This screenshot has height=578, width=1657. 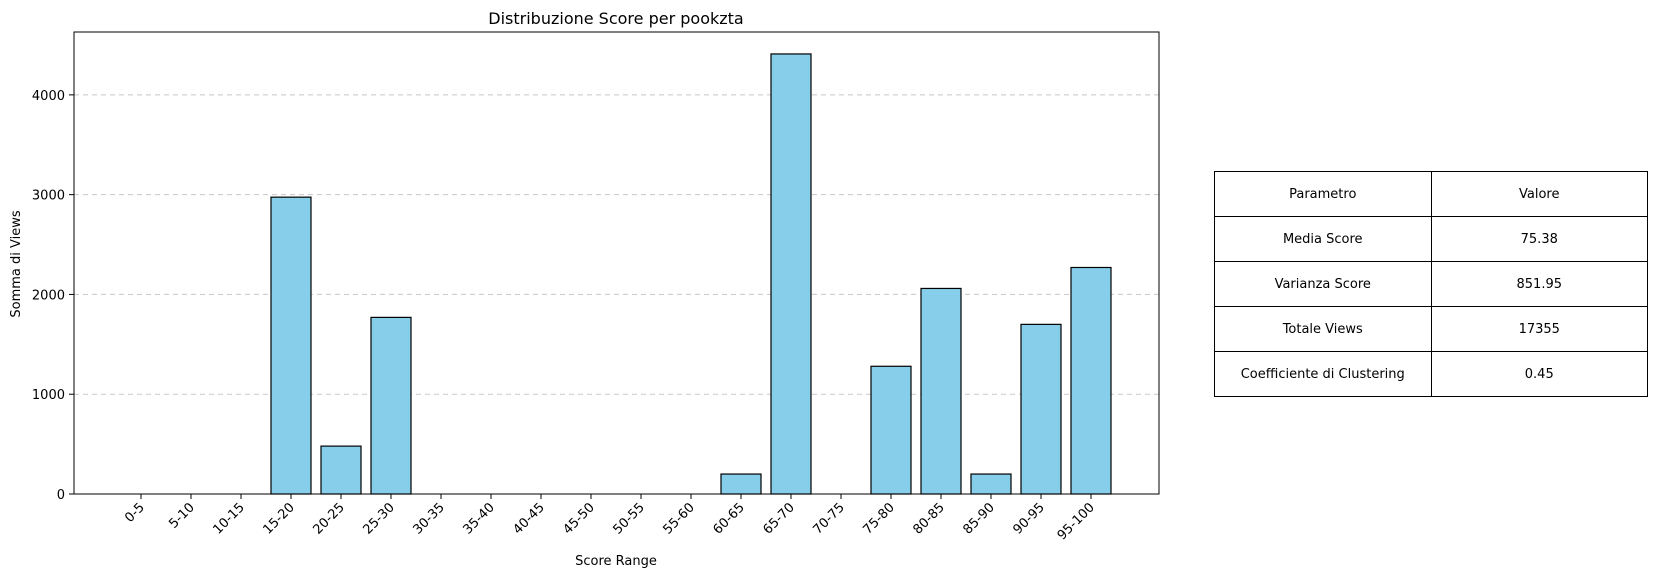 What do you see at coordinates (979, 518) in the screenshot?
I see `x-tick-label: 85-90` at bounding box center [979, 518].